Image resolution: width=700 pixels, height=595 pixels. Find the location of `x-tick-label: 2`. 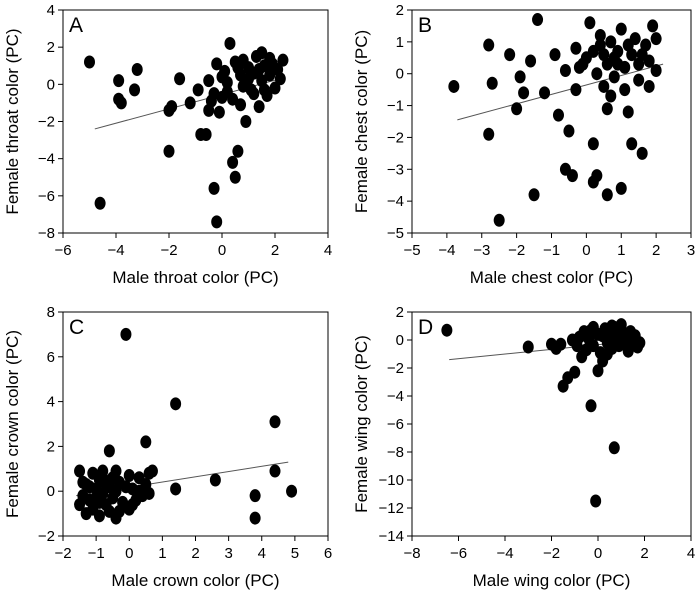

x-tick-label: 2 is located at coordinates (656, 250).